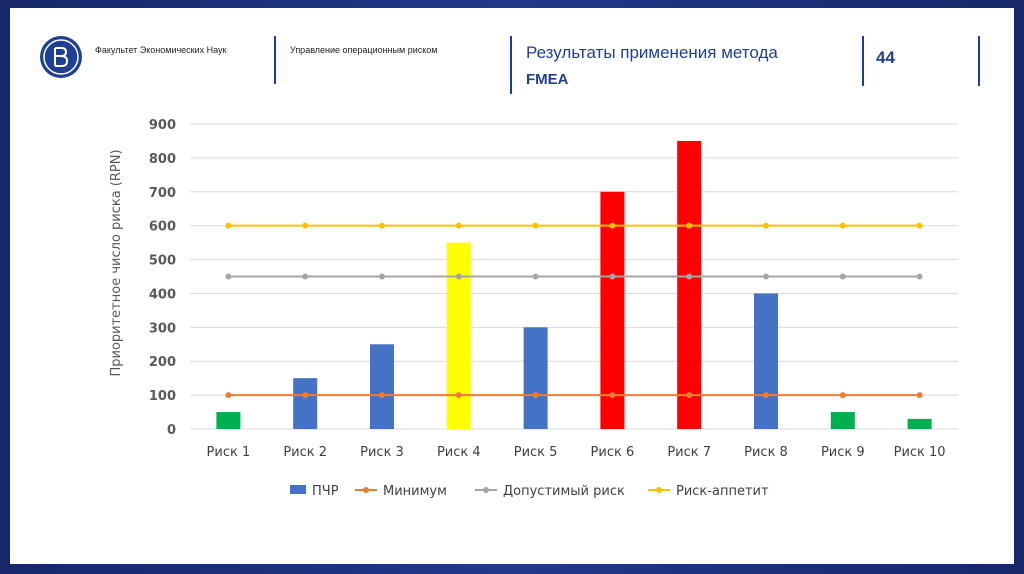 The width and height of the screenshot is (1024, 574). What do you see at coordinates (722, 491) in the screenshot?
I see `legend-label: Риск-аппетит` at bounding box center [722, 491].